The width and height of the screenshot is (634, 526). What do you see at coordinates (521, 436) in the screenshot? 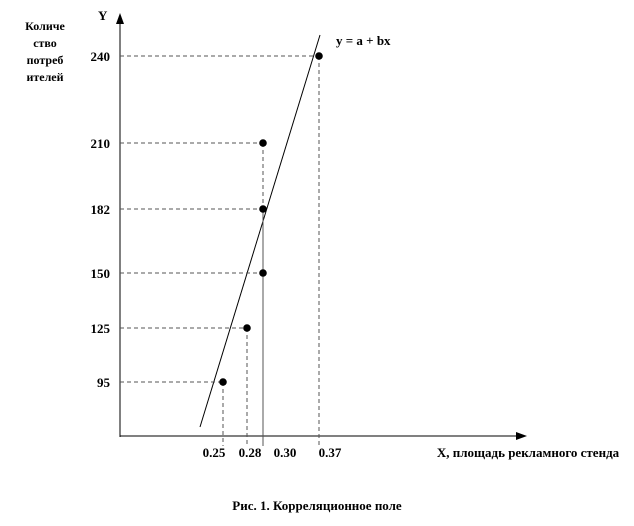
I see `x-axis-arrow` at bounding box center [521, 436].